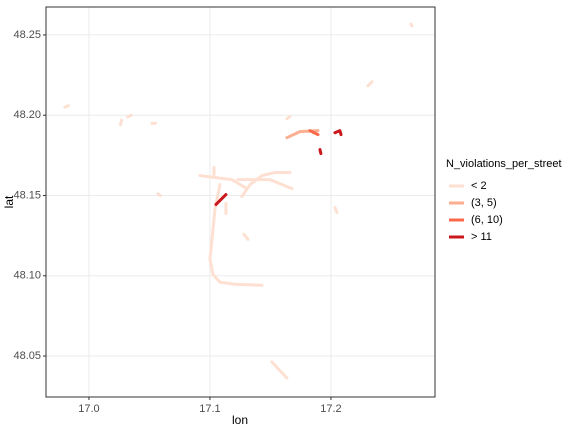 The height and width of the screenshot is (432, 576). Describe the element at coordinates (27, 195) in the screenshot. I see `y-tick-label: 48.15` at that location.